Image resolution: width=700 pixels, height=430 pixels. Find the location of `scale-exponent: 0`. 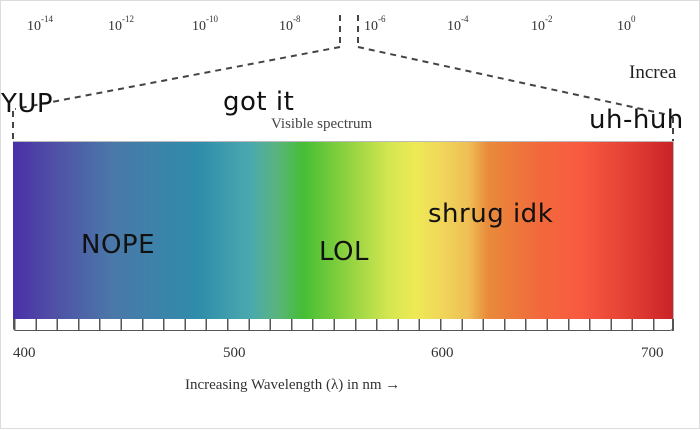

scale-exponent: 0 is located at coordinates (633, 19).